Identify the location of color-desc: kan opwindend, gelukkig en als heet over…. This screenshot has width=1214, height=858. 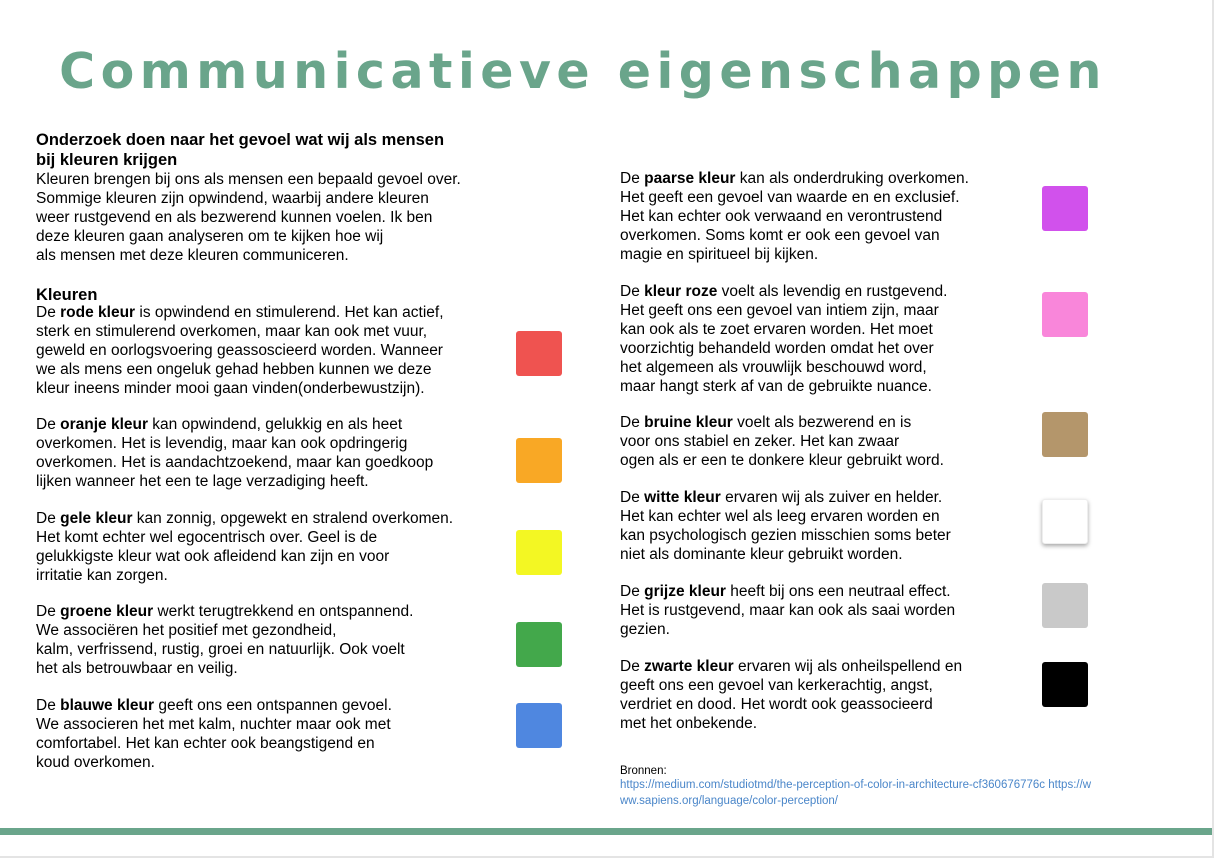
(235, 453).